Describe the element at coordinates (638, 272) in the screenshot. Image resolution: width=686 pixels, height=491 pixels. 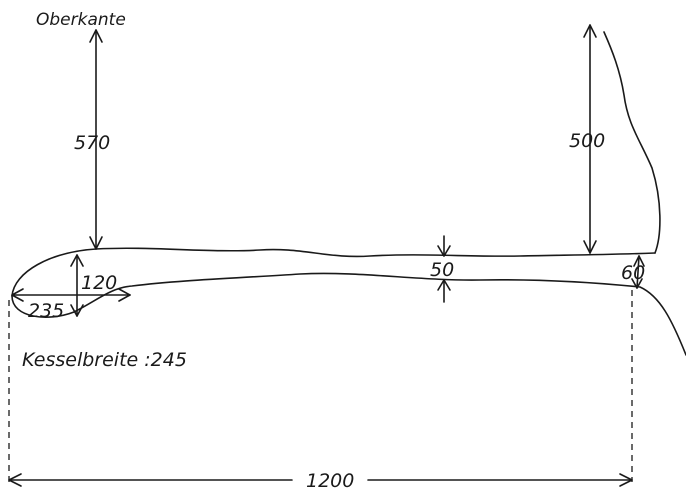
I see `end-height-line` at that location.